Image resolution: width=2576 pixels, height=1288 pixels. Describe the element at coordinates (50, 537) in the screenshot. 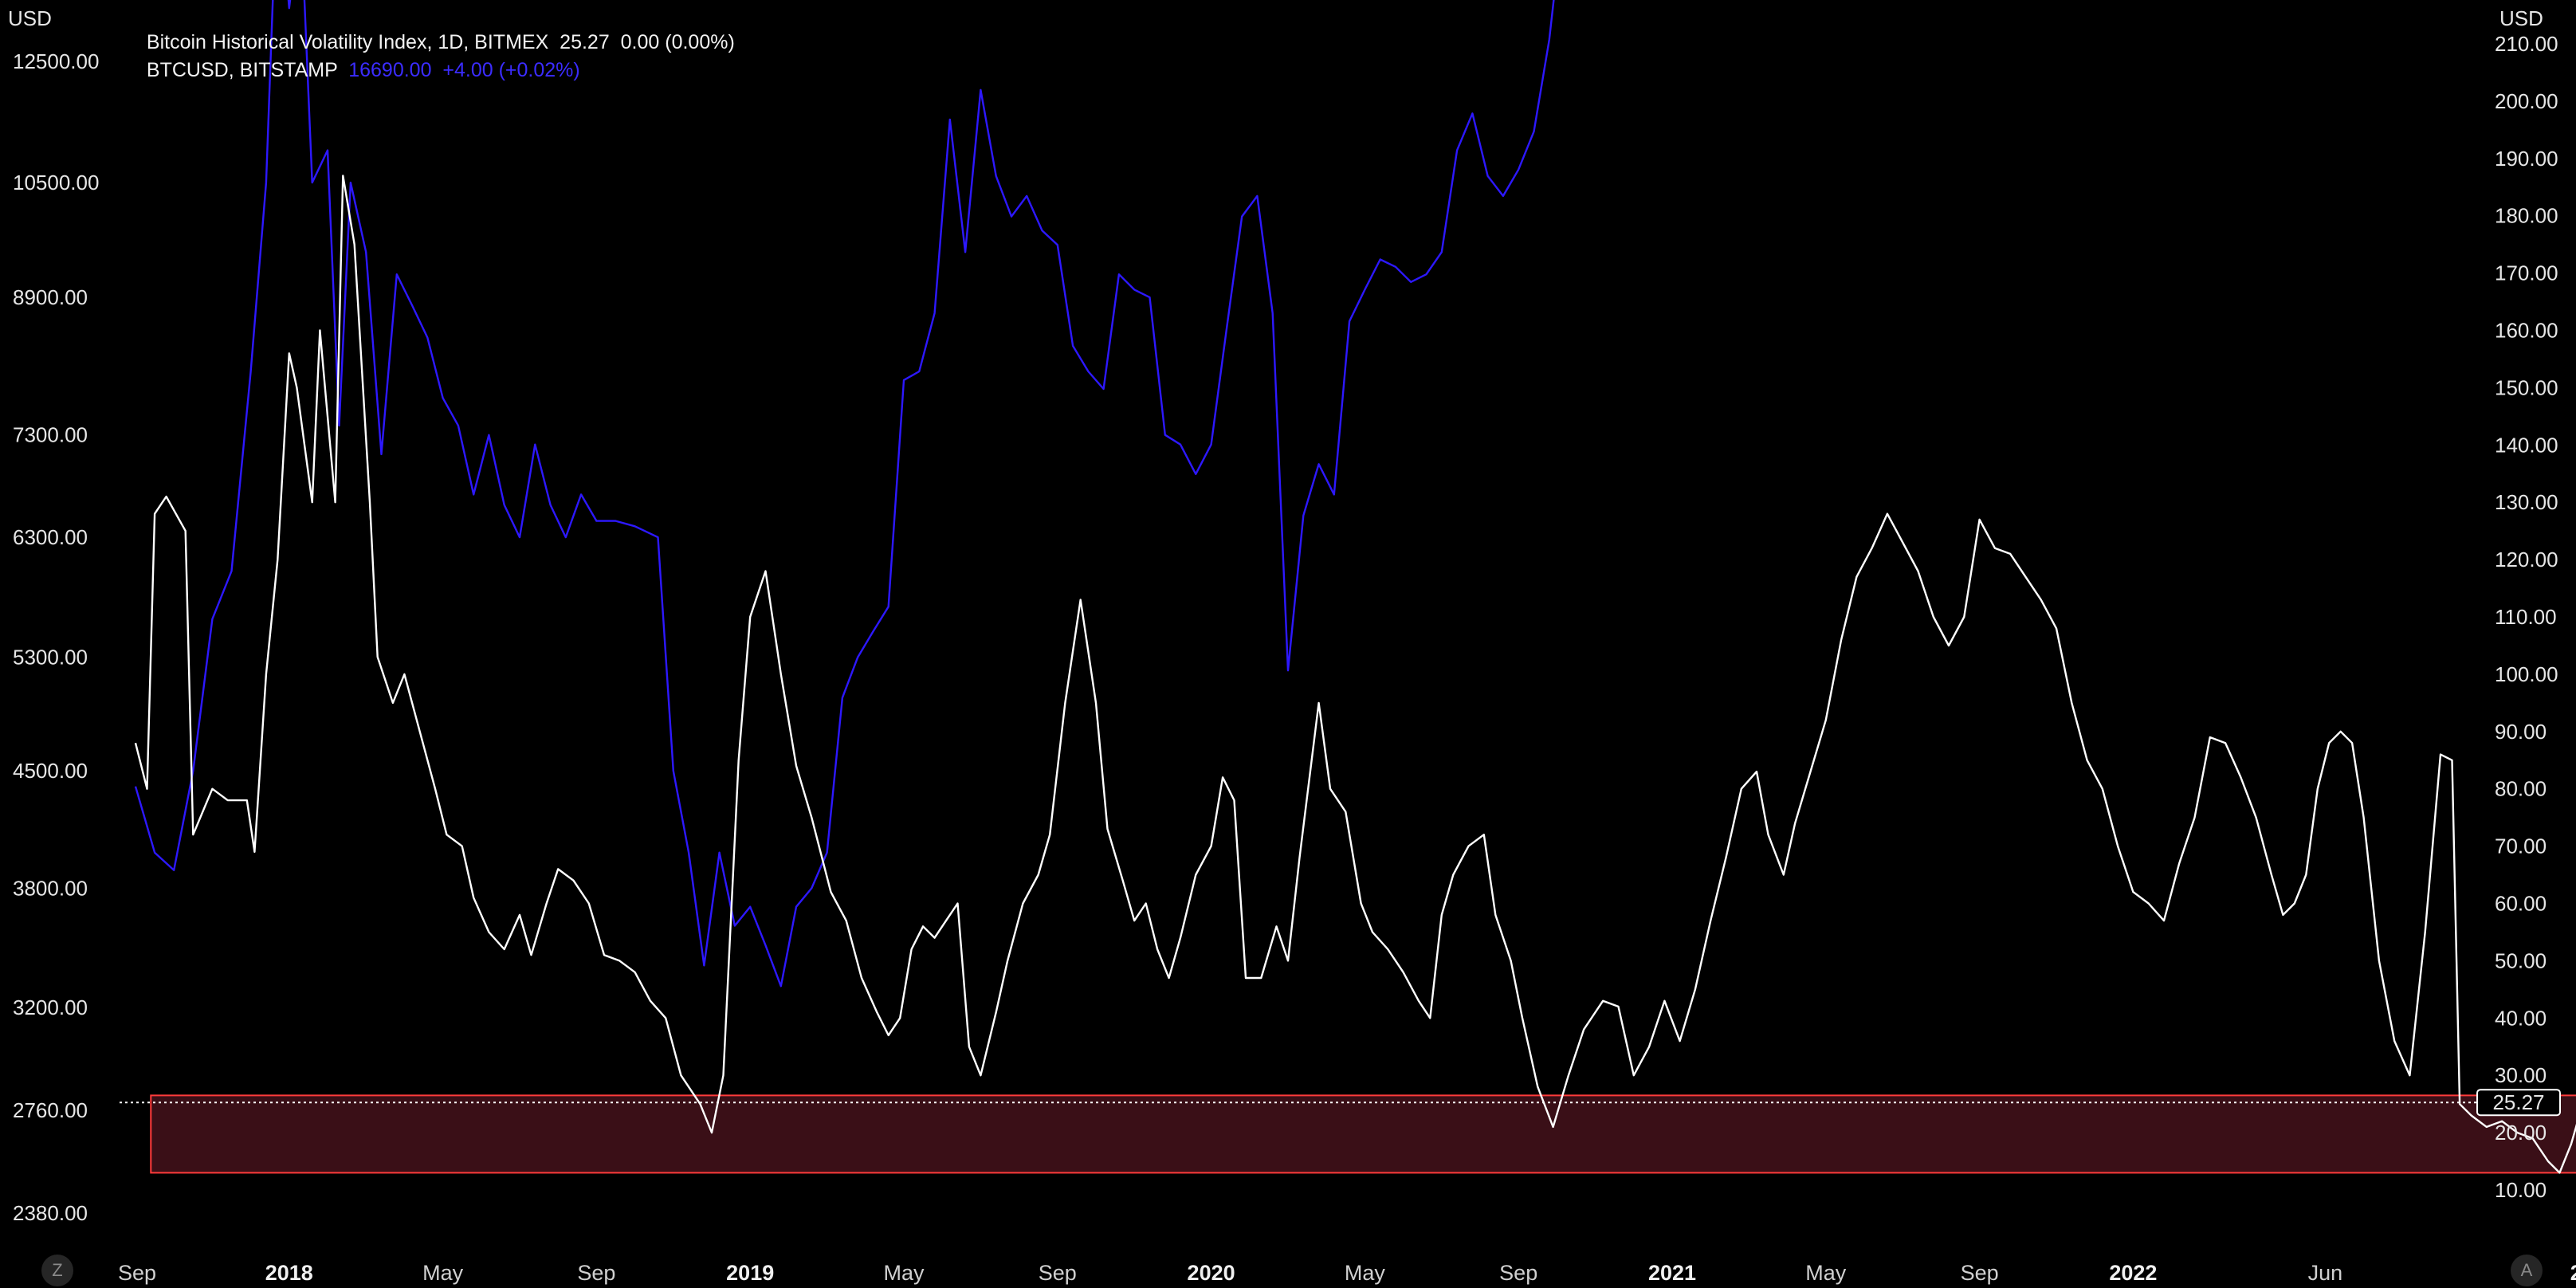

I see `left-axis-tick: 6300.00` at that location.